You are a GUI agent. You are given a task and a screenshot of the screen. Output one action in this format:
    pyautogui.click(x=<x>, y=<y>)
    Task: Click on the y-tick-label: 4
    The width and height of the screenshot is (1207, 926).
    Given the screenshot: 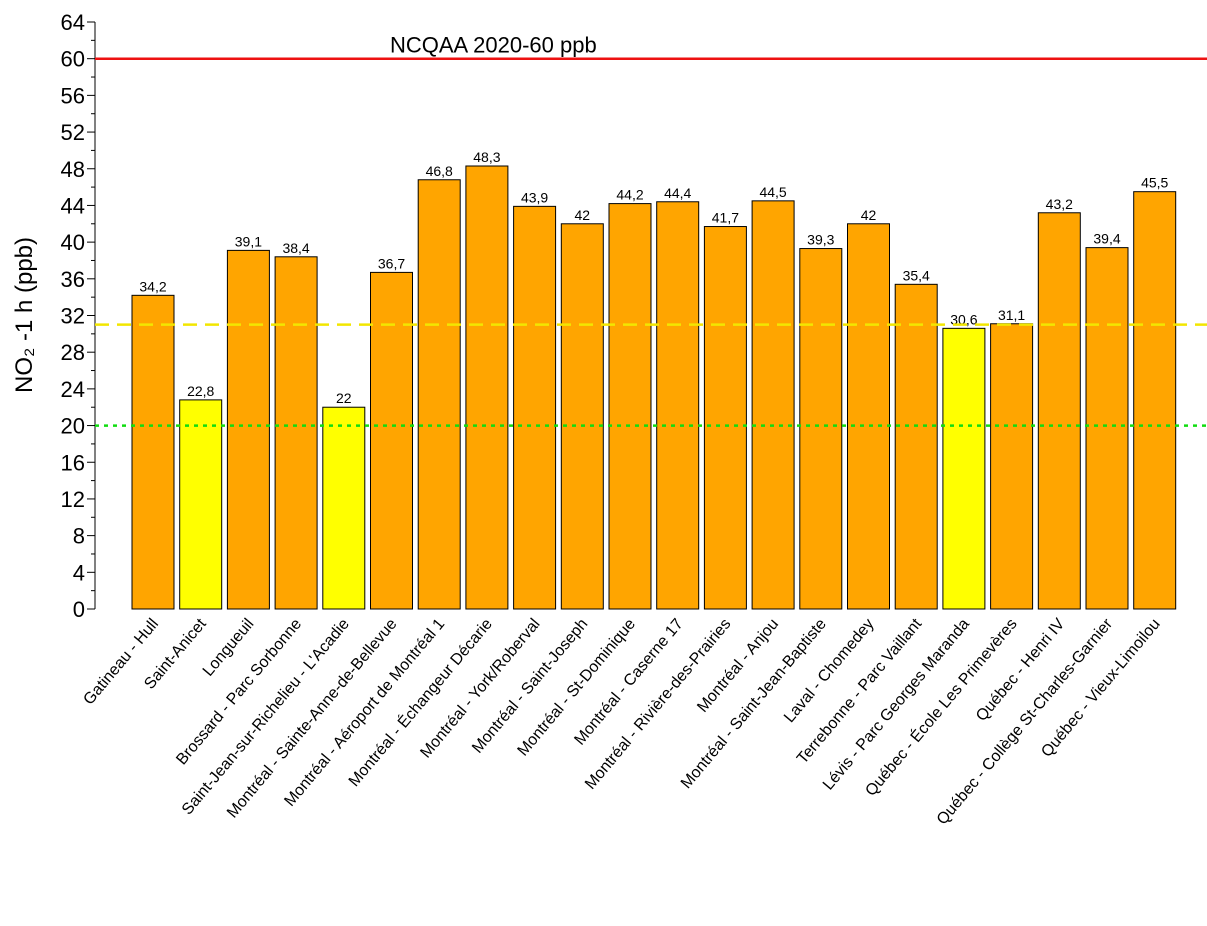 What is the action you would take?
    pyautogui.click(x=79, y=572)
    